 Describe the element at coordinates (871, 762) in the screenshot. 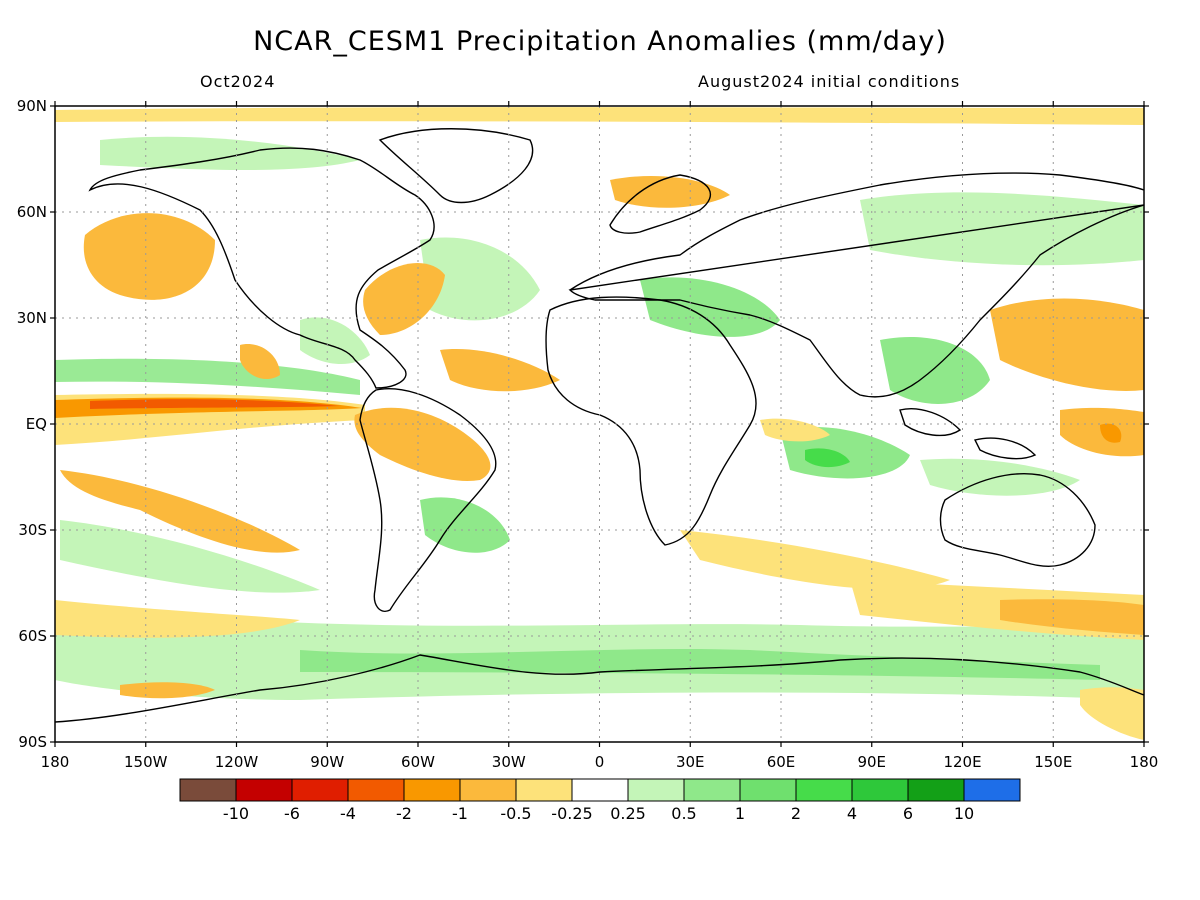

I see `lon-label: 90E` at that location.